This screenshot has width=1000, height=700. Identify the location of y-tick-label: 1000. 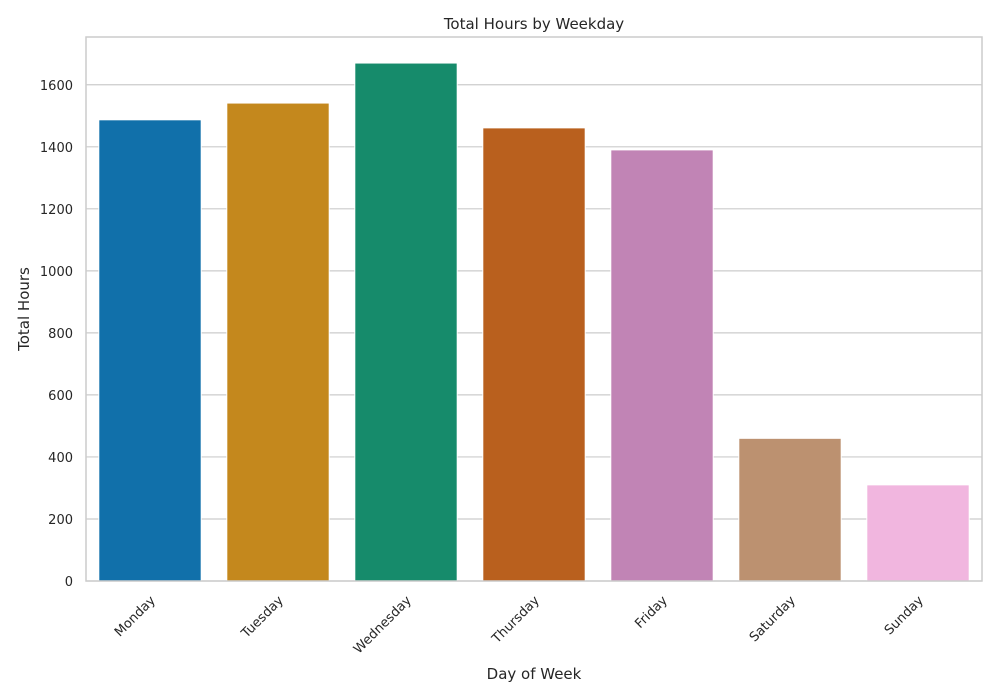
(56, 272).